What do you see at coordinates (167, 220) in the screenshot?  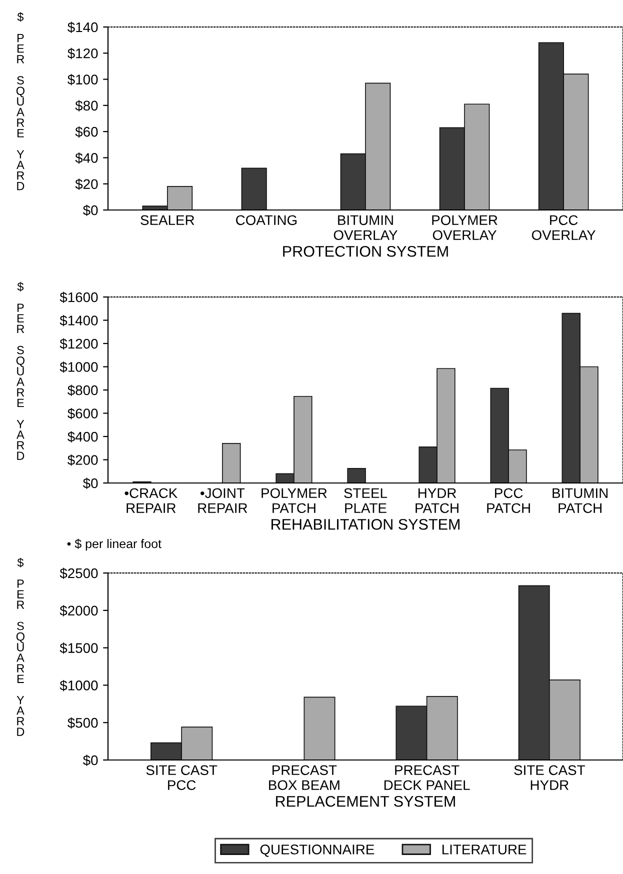 I see `x-tick-label: SEALER` at bounding box center [167, 220].